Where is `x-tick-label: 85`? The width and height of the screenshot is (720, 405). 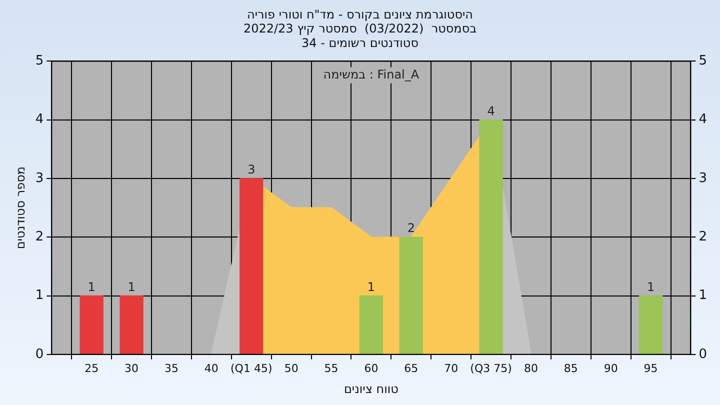
x-tick-label: 85 is located at coordinates (571, 368).